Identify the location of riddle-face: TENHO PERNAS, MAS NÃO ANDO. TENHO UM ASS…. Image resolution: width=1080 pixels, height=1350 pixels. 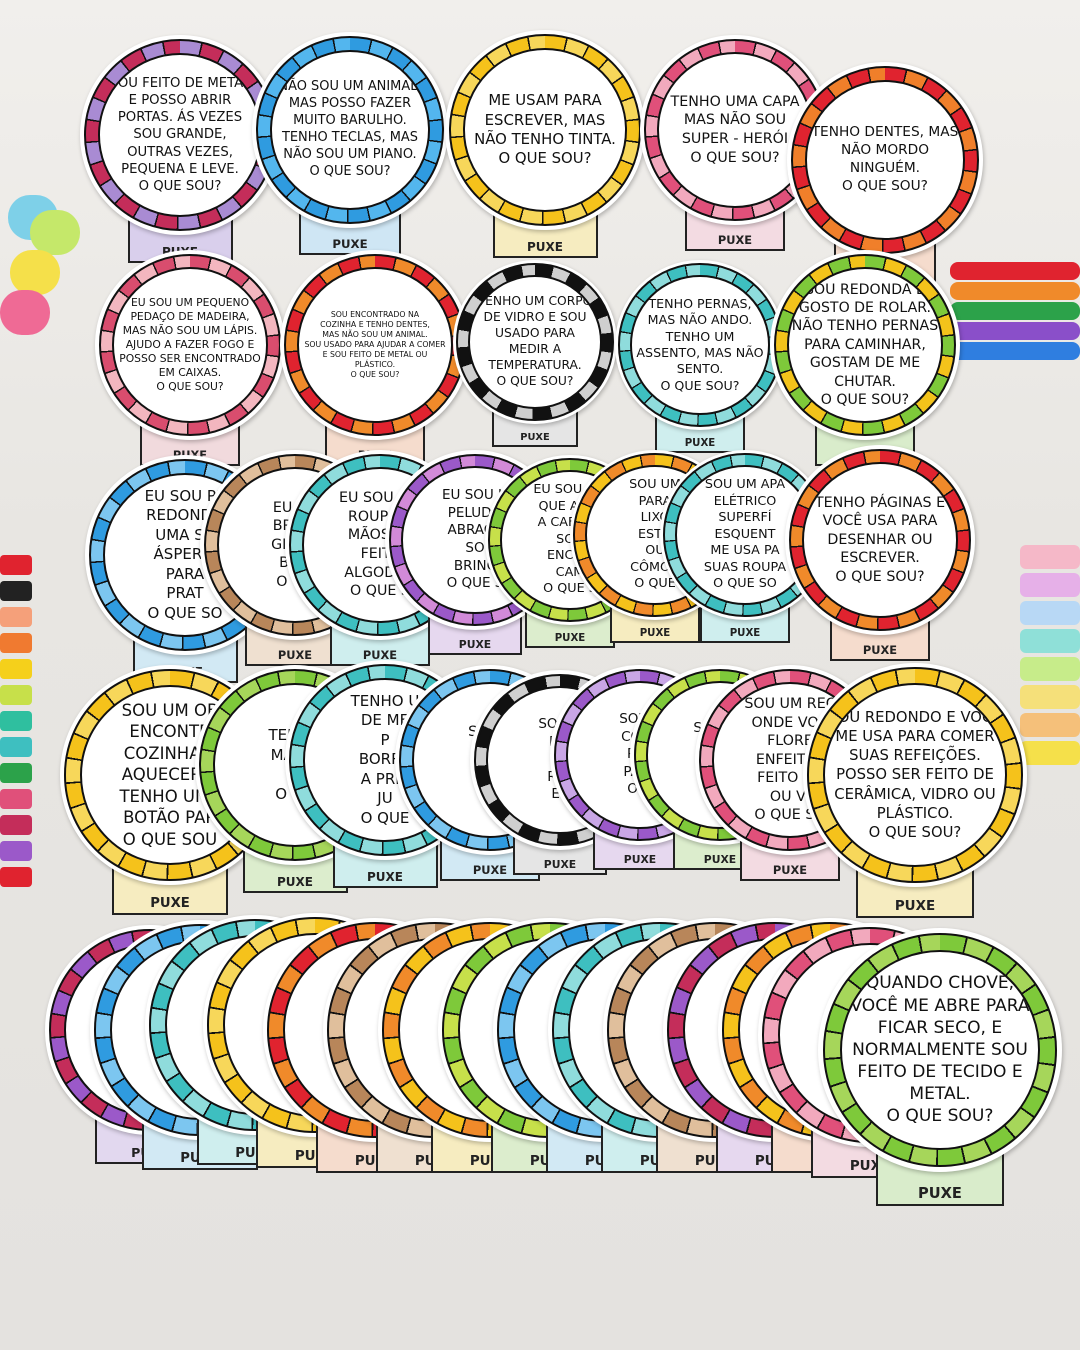
(700, 345).